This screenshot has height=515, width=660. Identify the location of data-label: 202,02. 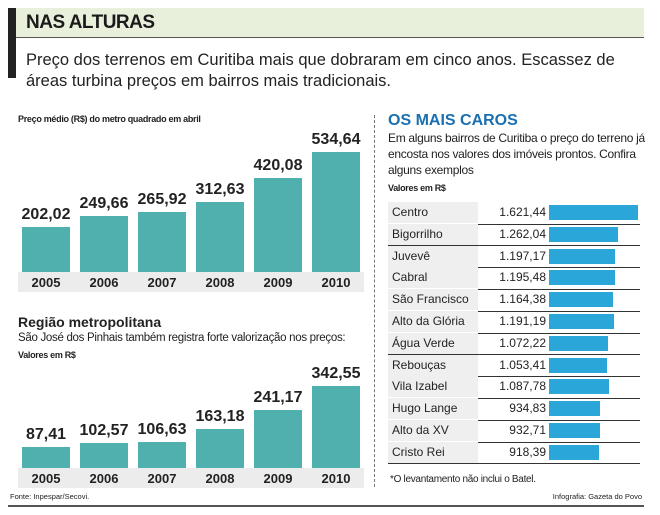
(46, 214).